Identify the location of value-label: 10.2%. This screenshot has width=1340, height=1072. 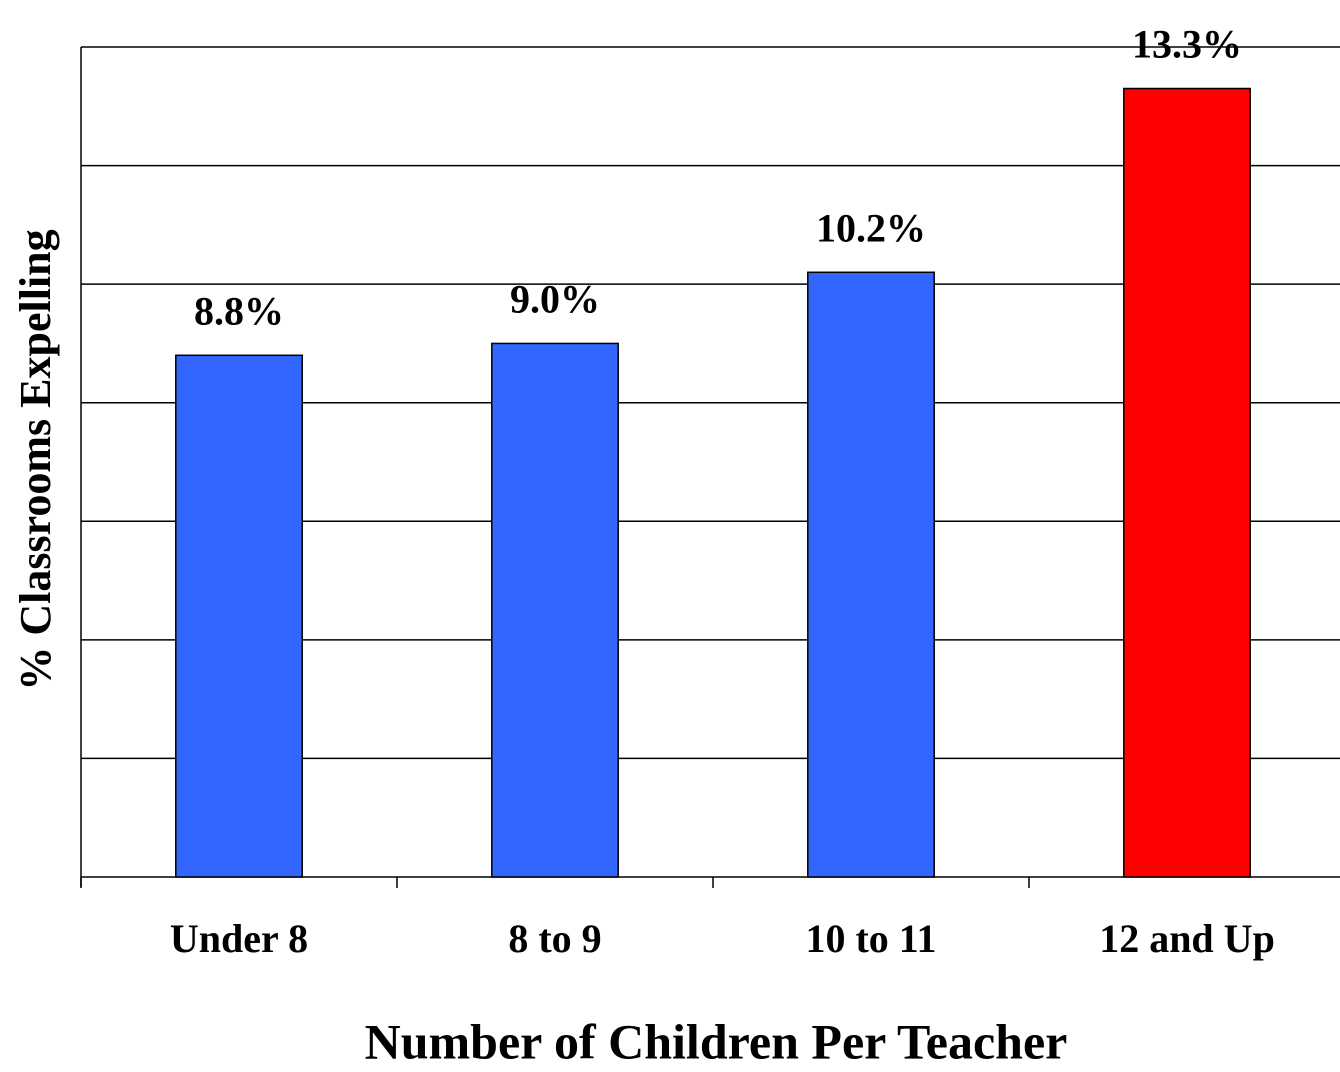
(871, 227).